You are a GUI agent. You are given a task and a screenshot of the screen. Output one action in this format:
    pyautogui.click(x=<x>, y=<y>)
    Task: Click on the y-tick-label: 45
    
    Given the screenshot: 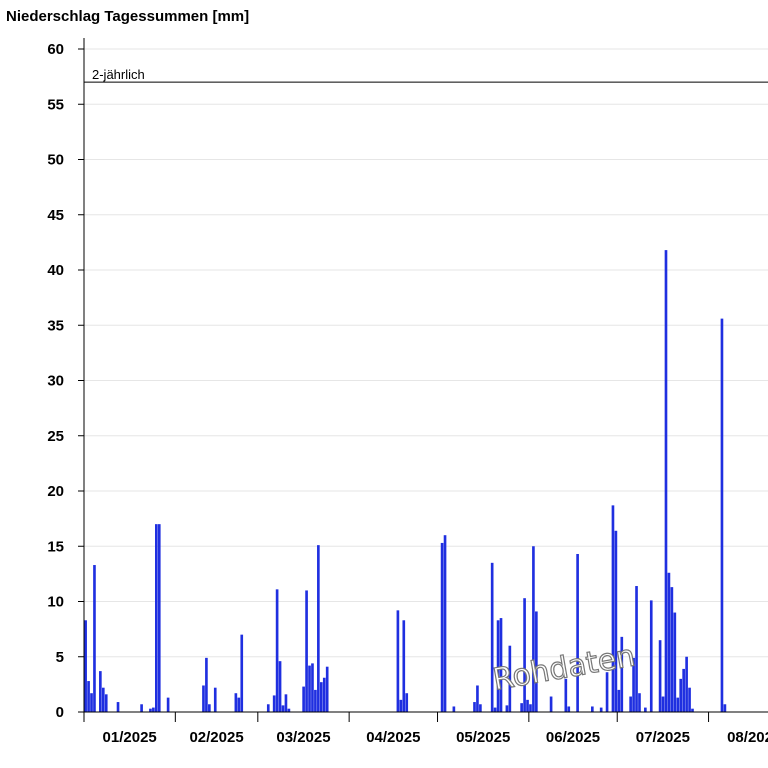 What is the action you would take?
    pyautogui.click(x=55, y=215)
    